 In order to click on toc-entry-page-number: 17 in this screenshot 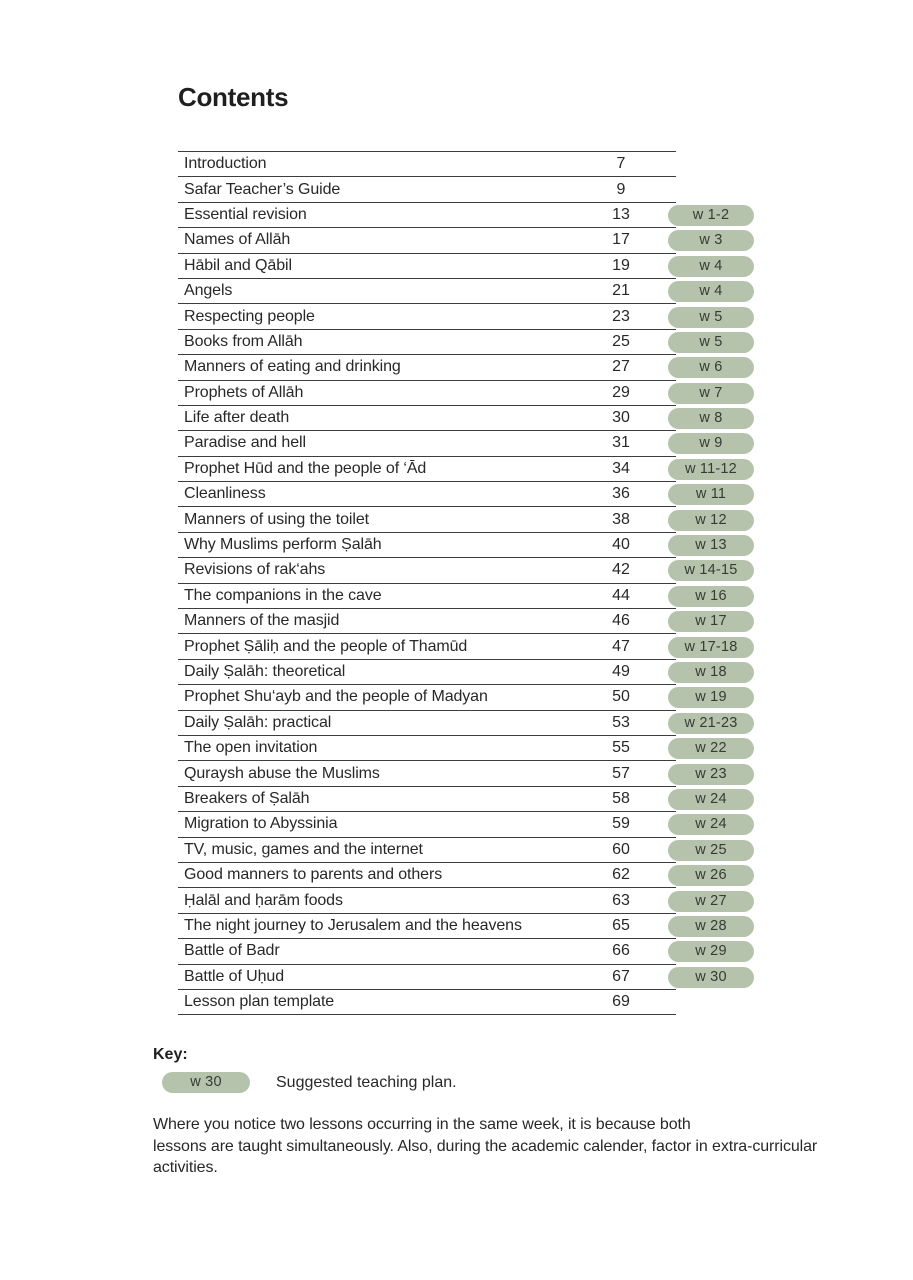, I will do `click(621, 240)`.